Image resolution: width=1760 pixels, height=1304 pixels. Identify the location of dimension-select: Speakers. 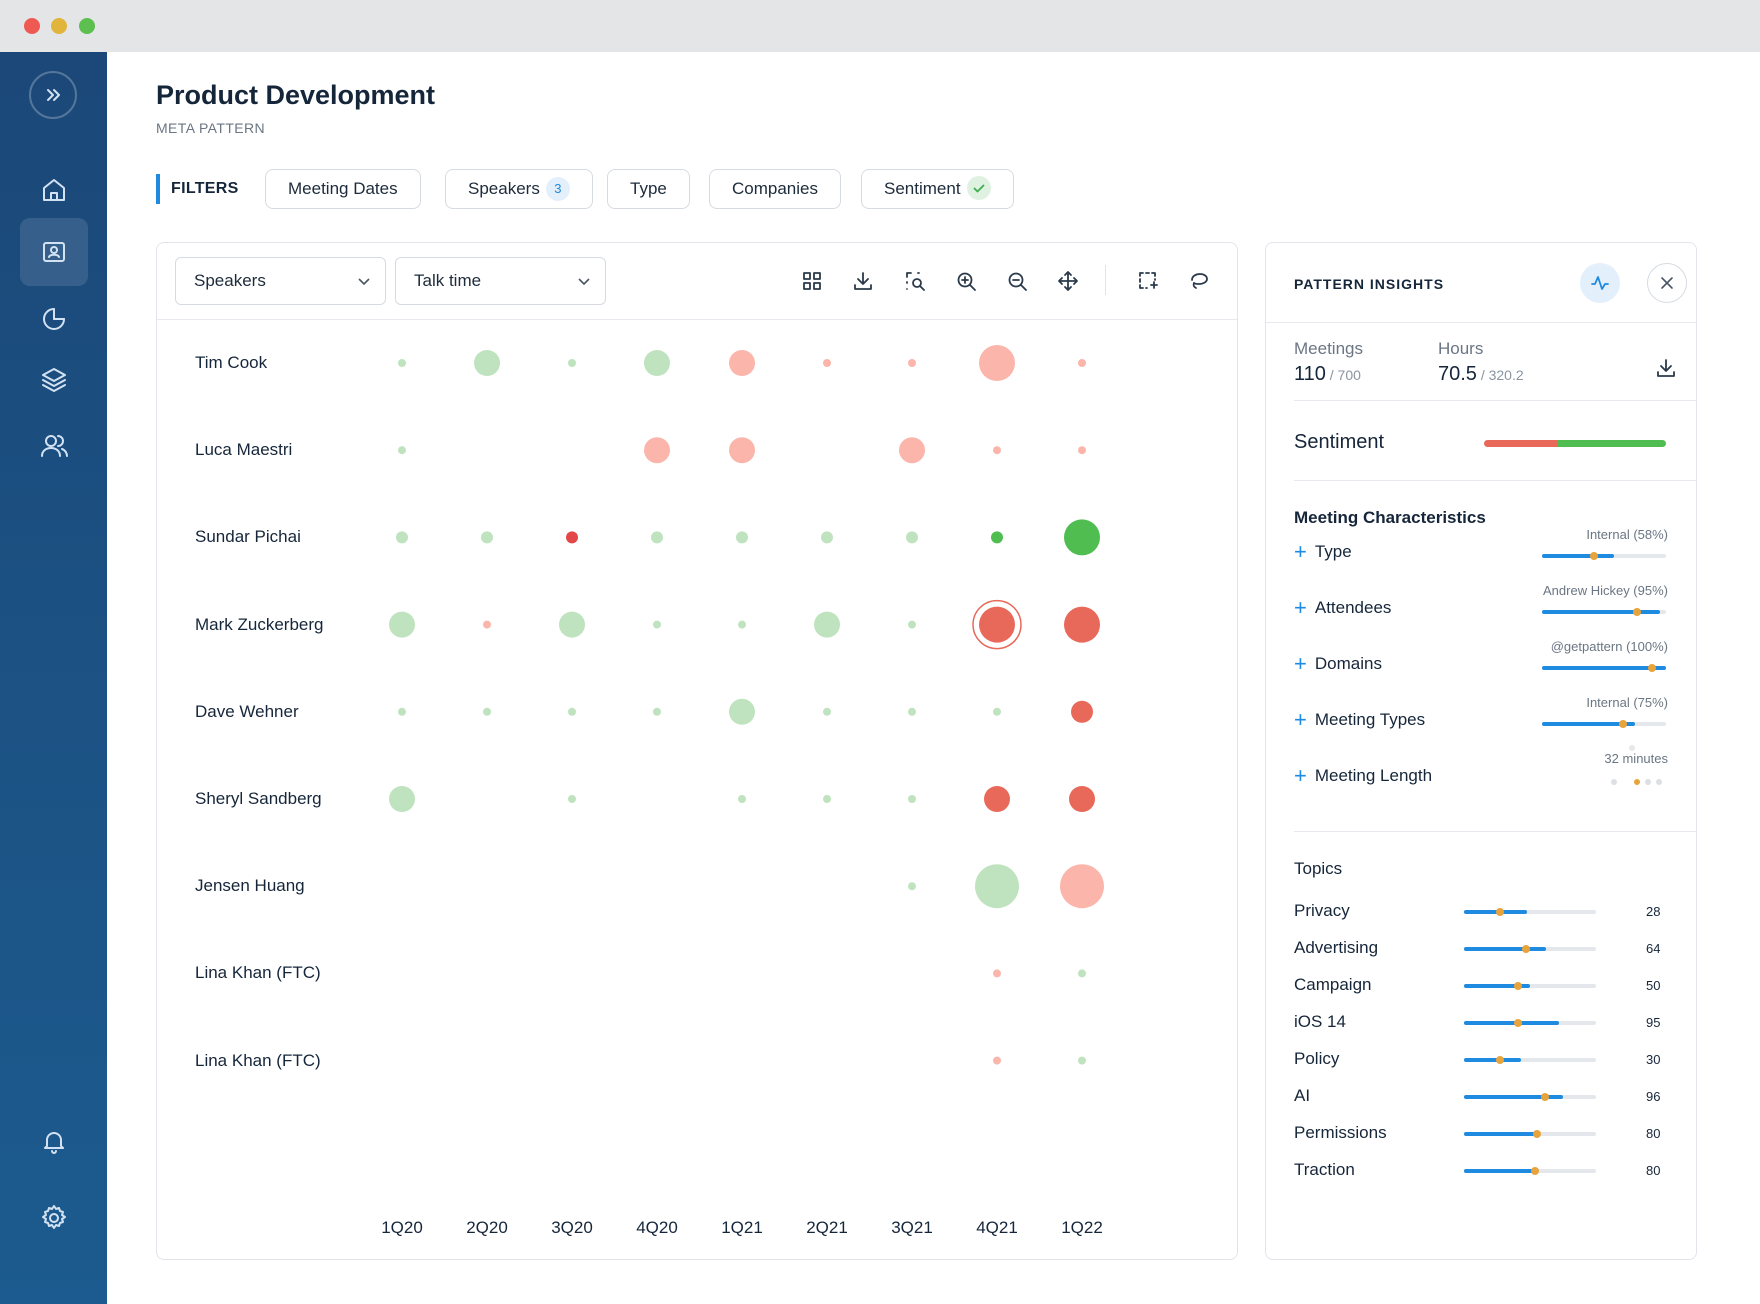
(280, 281).